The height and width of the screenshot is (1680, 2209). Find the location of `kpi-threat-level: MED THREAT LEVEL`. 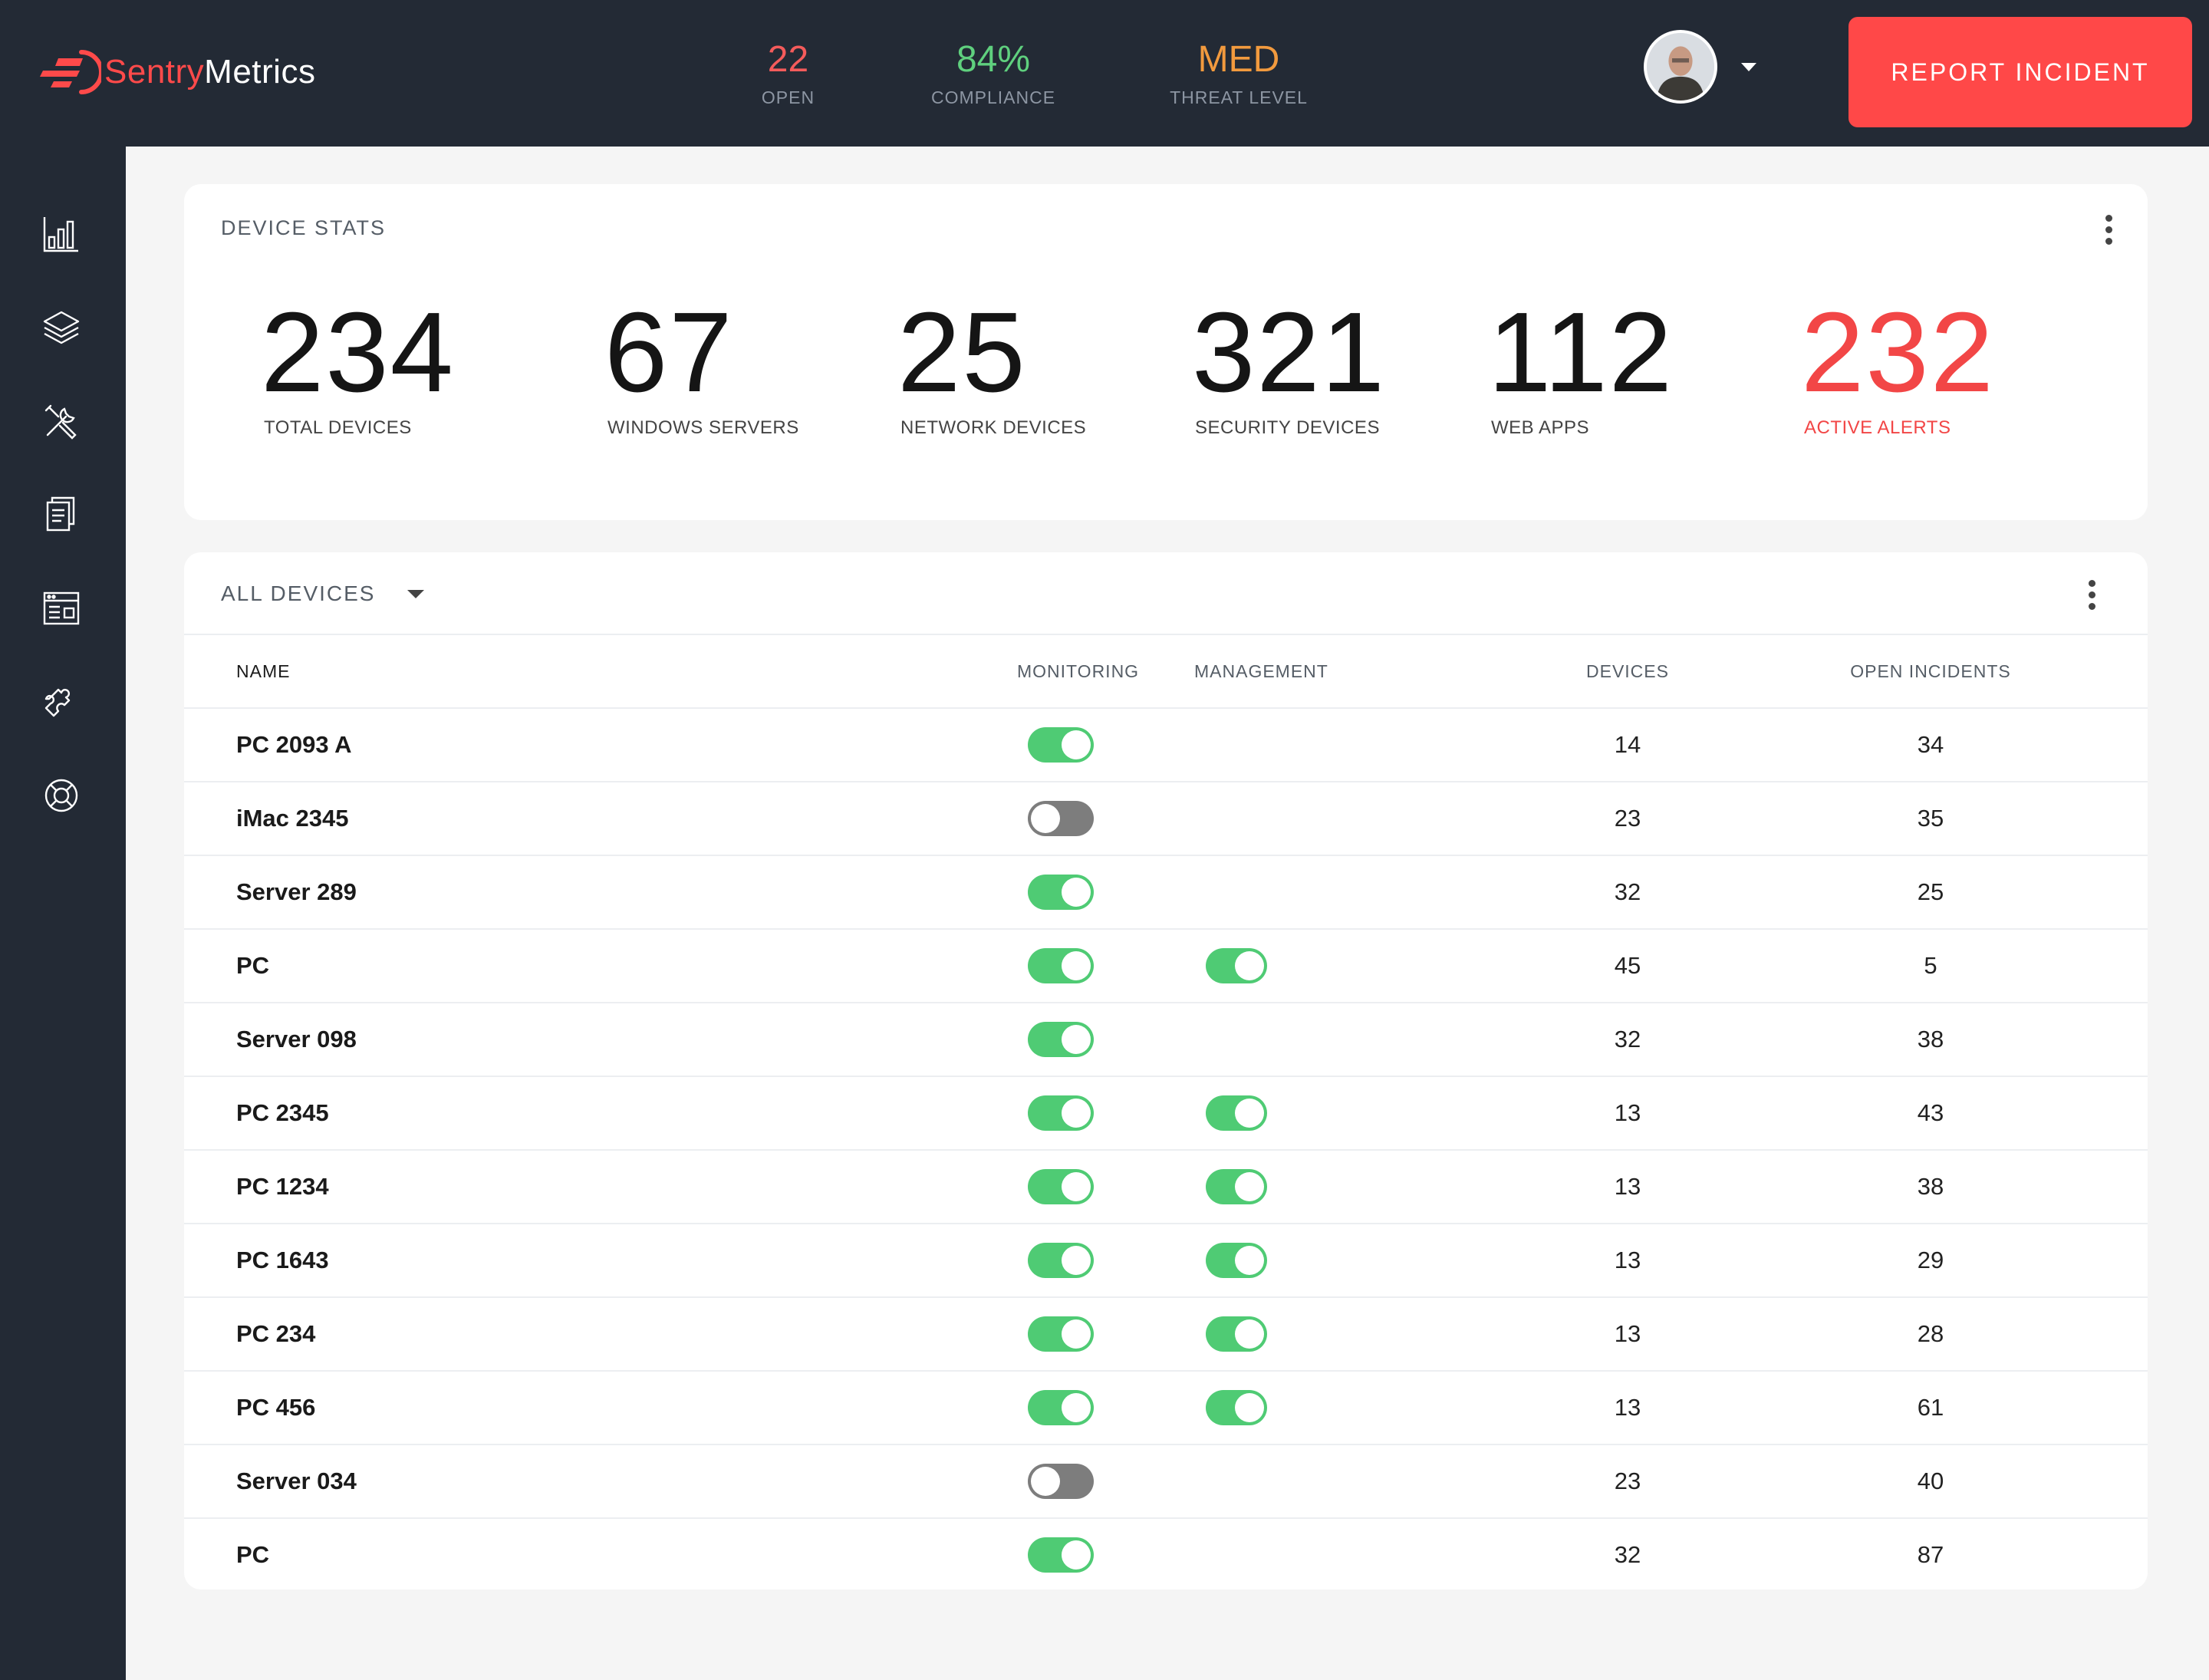

kpi-threat-level: MED THREAT LEVEL is located at coordinates (1238, 73).